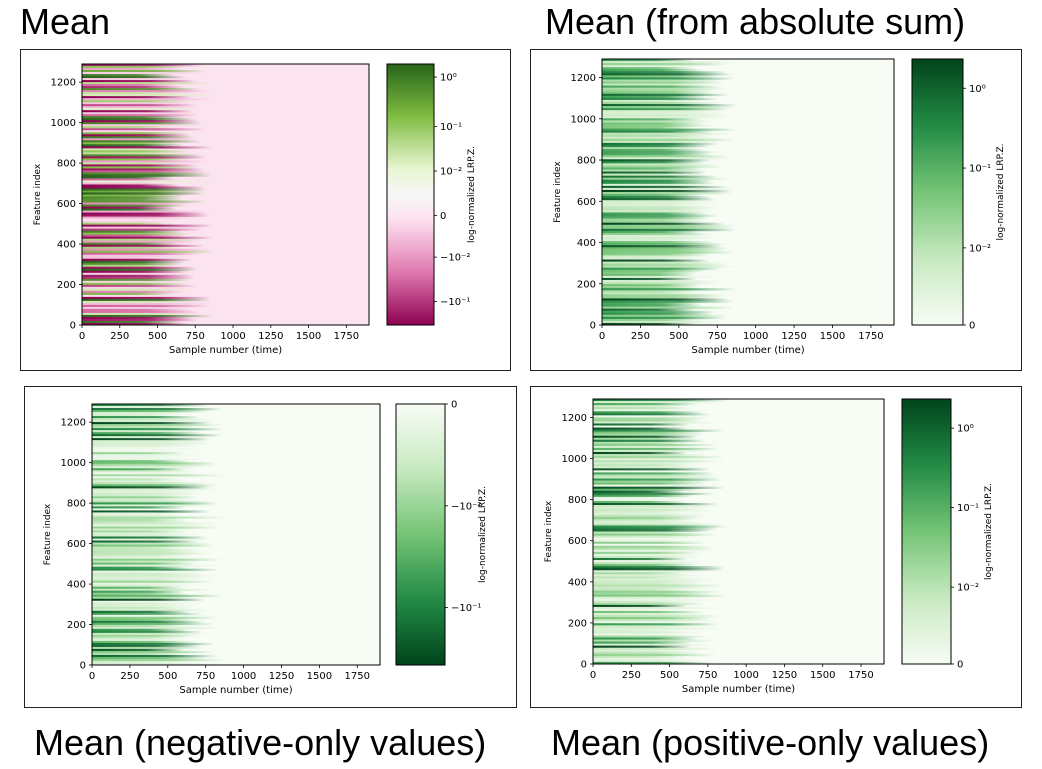  I want to click on y-axis-label: Feature index, so click(558, 192).